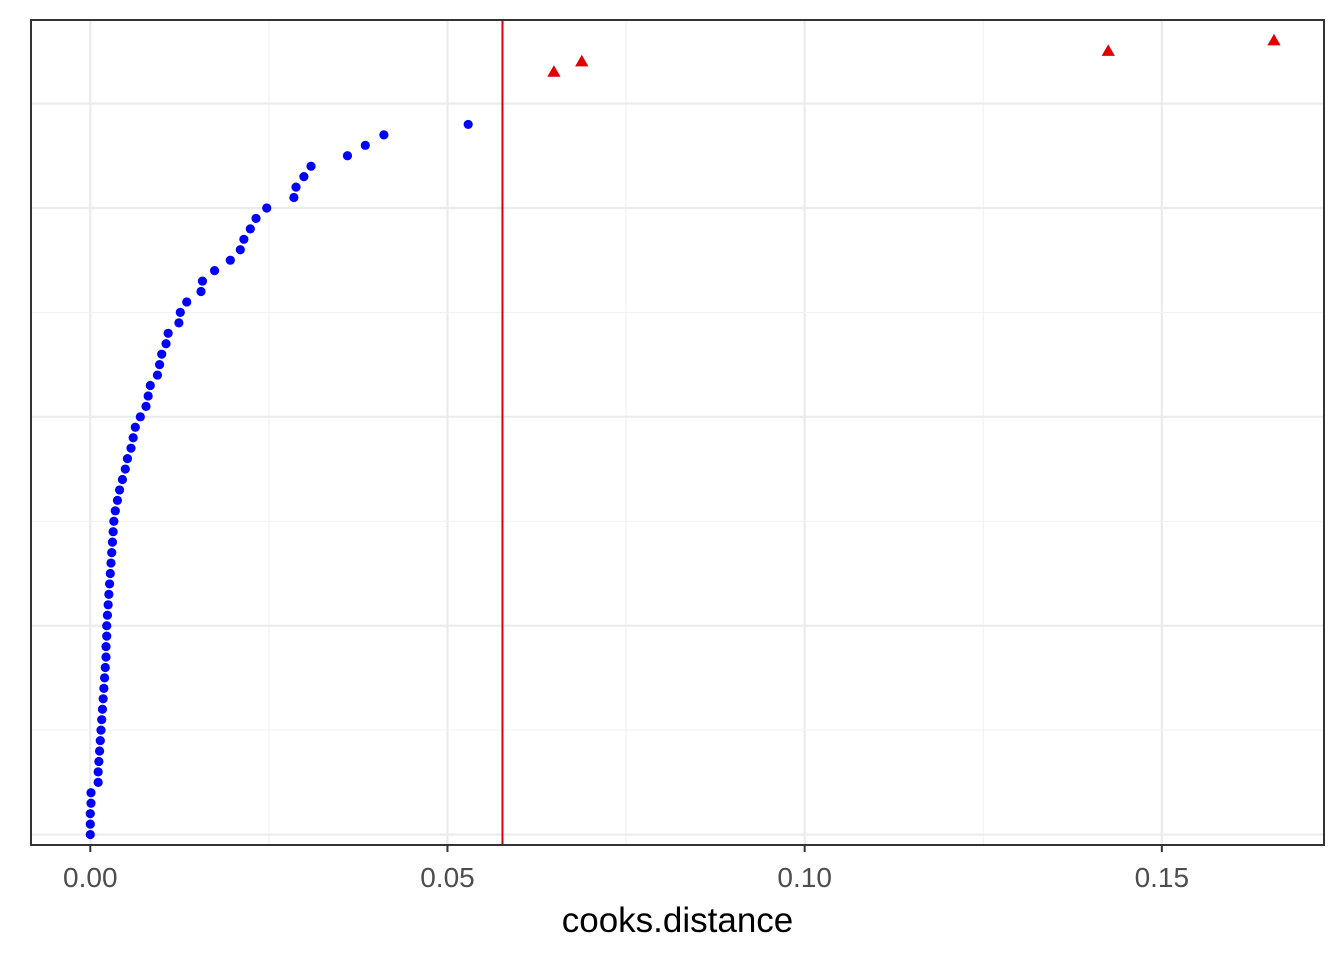 This screenshot has width=1344, height=965. I want to click on x-tick-label: 0.10, so click(804, 877).